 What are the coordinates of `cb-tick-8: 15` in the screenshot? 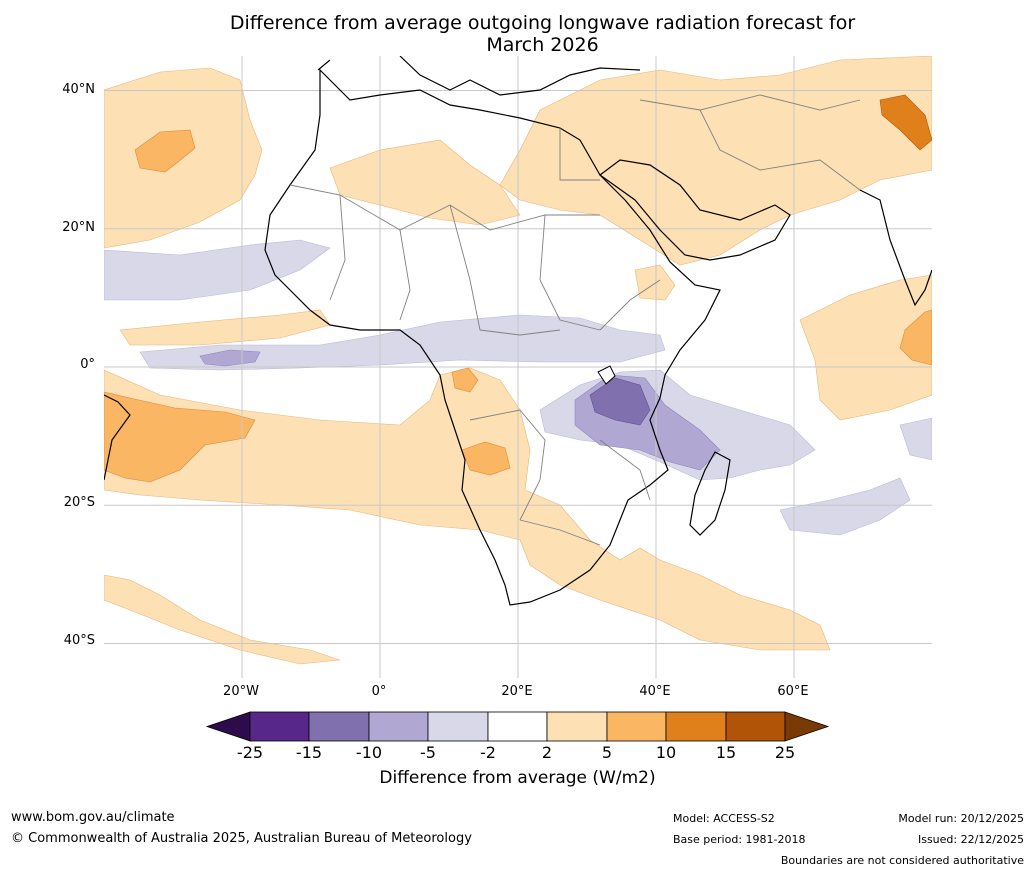 It's located at (726, 752).